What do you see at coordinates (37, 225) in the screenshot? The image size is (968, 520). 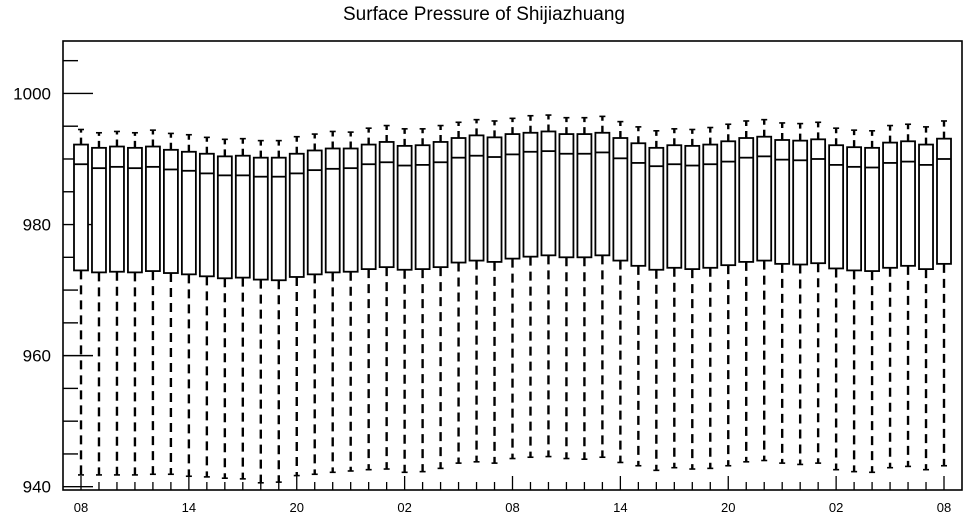 I see `y-tick-label: 980` at bounding box center [37, 225].